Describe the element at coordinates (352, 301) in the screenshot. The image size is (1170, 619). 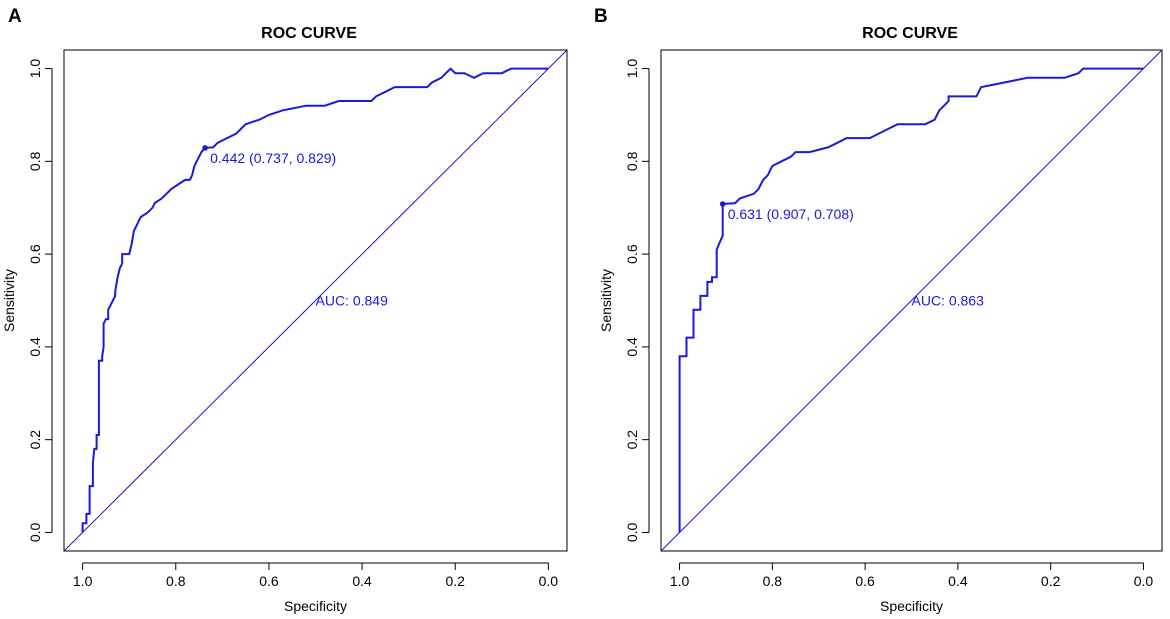
I see `auc-label-a: AUC: 0.849` at that location.